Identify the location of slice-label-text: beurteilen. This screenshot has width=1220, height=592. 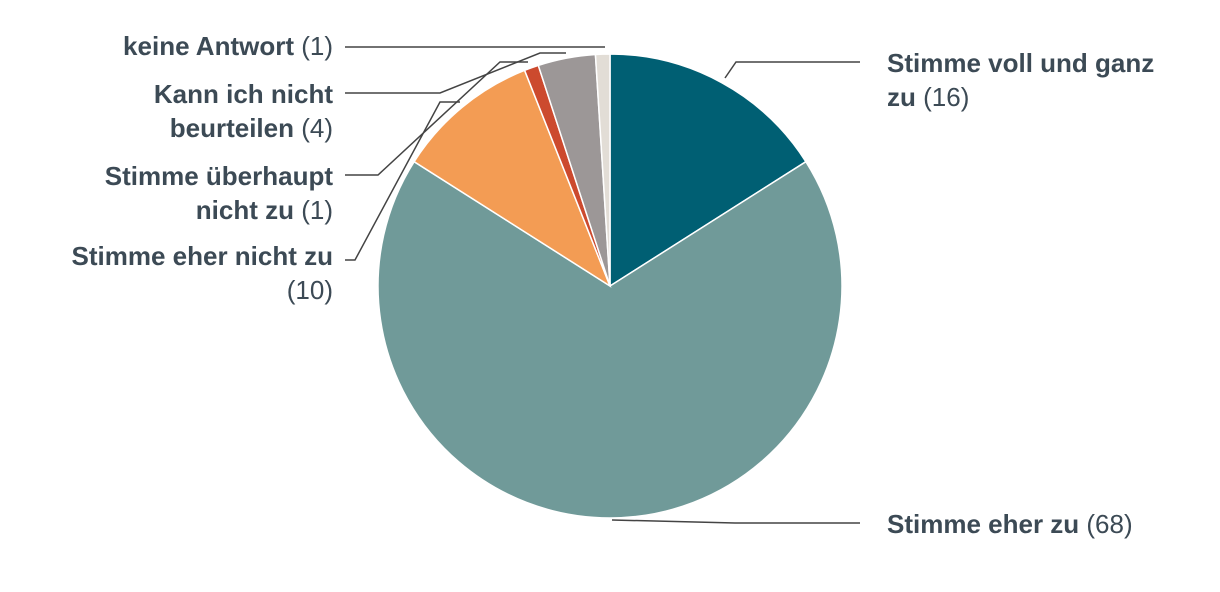
(232, 128).